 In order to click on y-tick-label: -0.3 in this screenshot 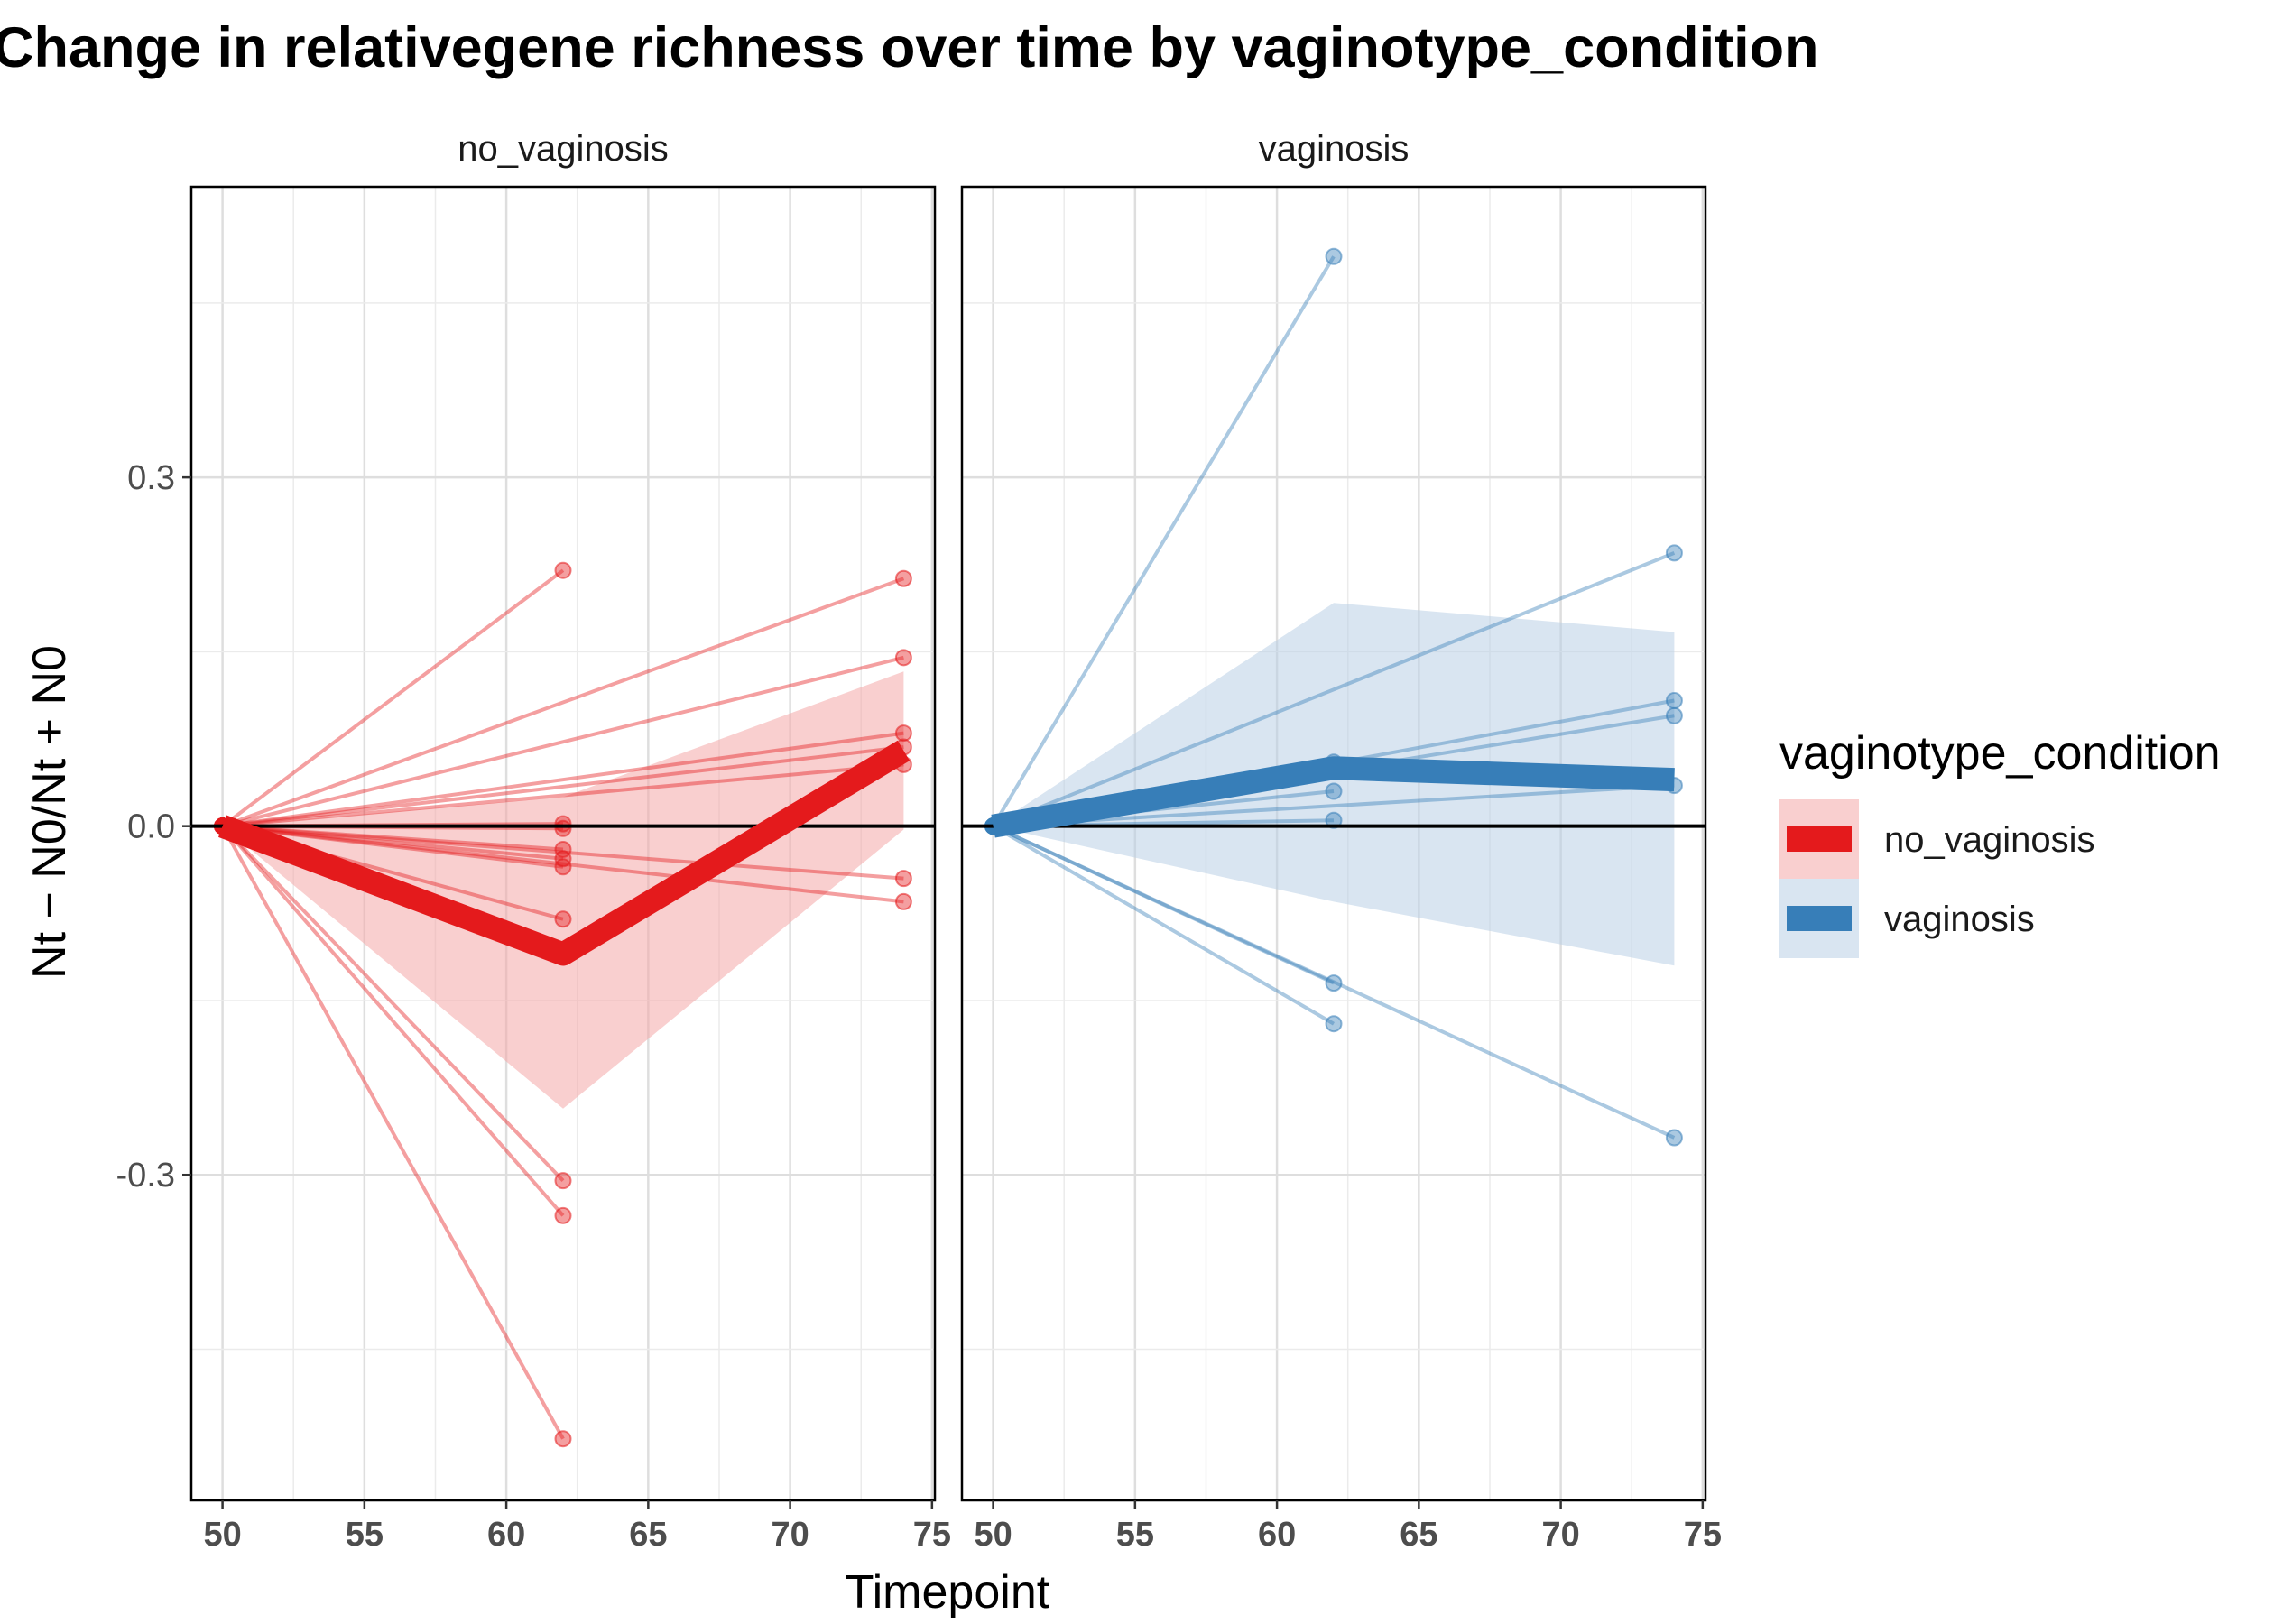, I will do `click(145, 1176)`.